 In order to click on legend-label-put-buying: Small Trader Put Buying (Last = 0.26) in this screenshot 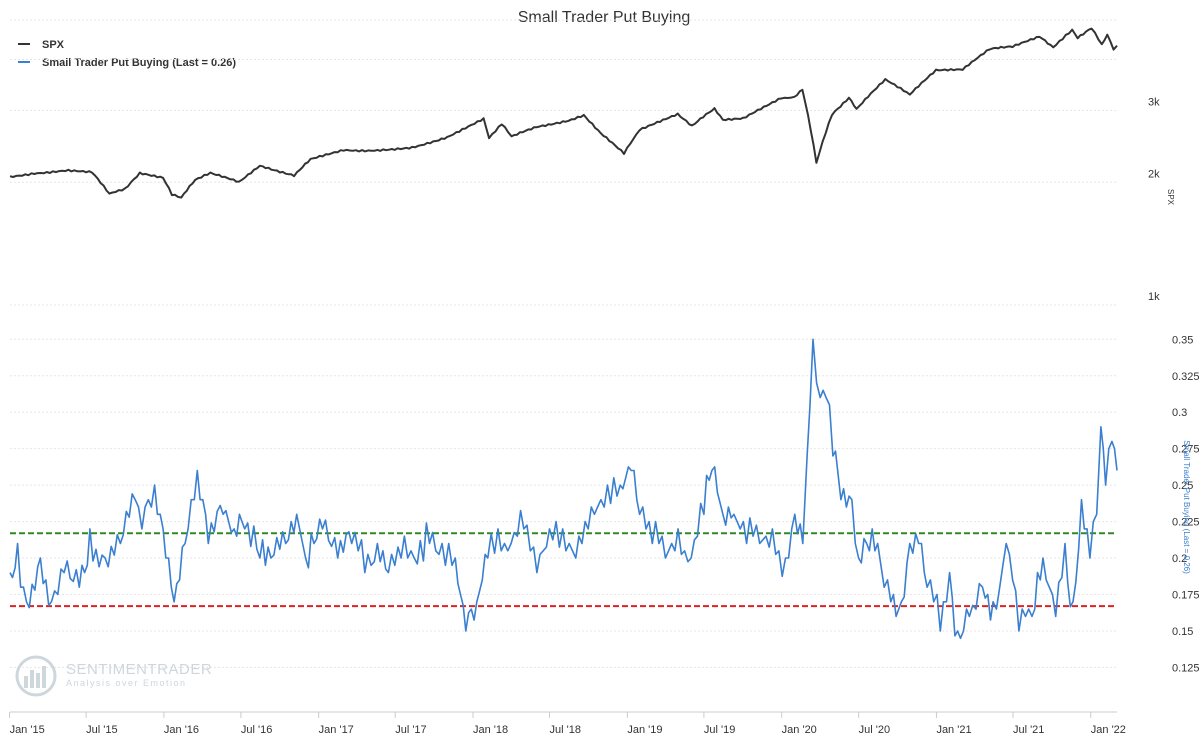, I will do `click(139, 63)`.